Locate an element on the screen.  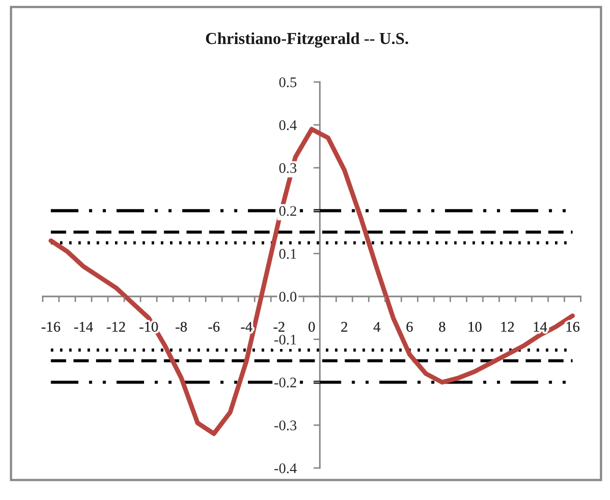
x-tick-label: -2 is located at coordinates (279, 327).